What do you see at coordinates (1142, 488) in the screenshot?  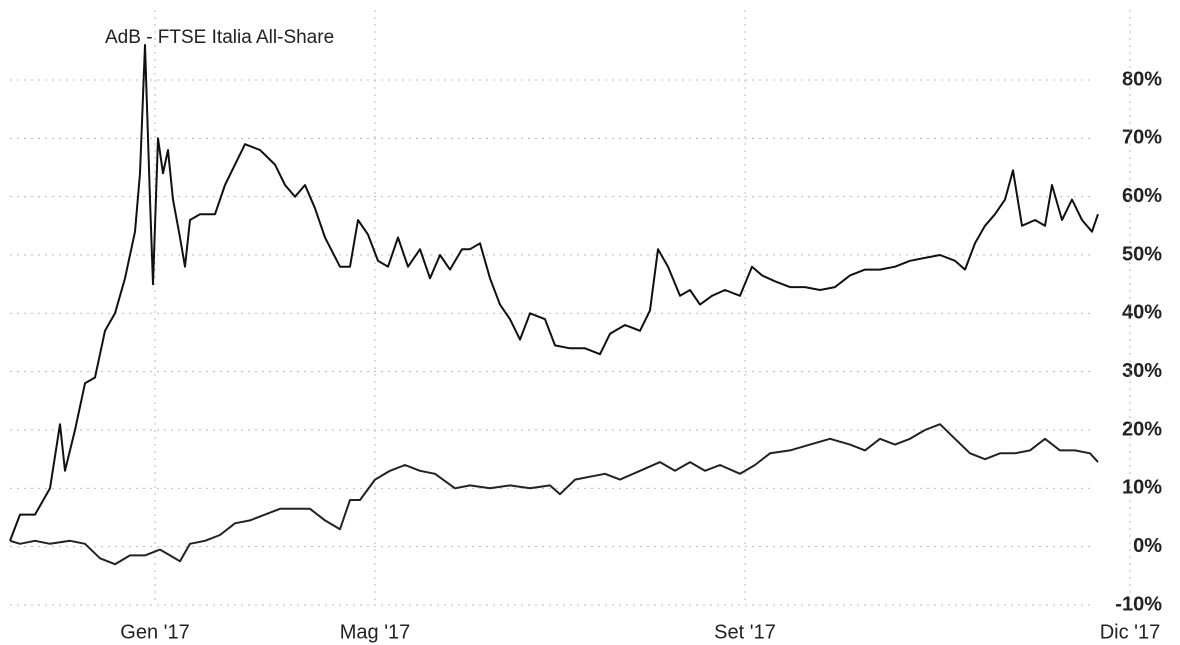 I see `y-tick-label: 10%` at bounding box center [1142, 488].